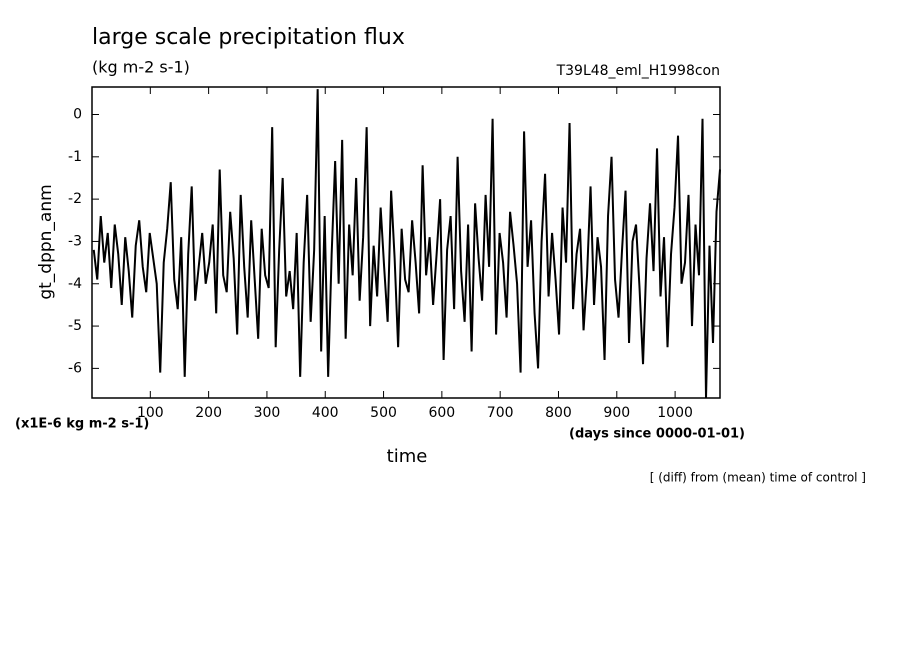 This screenshot has height=654, width=904. What do you see at coordinates (75, 326) in the screenshot?
I see `y-tick-label: -5` at bounding box center [75, 326].